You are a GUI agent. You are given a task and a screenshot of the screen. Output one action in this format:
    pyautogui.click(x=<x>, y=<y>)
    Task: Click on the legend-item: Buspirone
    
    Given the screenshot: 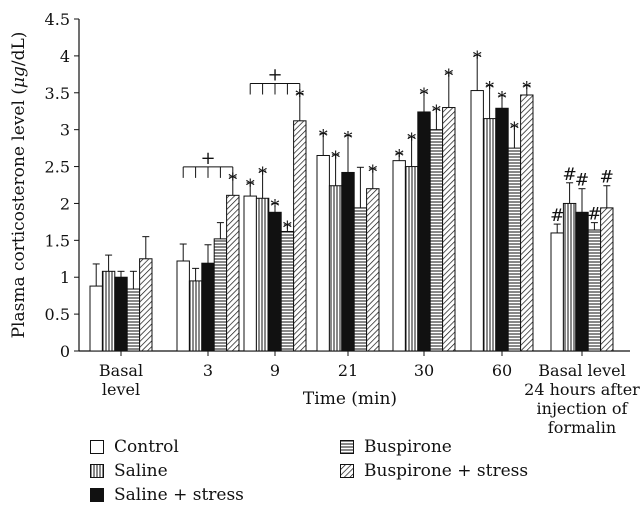 What is the action you would take?
    pyautogui.click(x=396, y=447)
    